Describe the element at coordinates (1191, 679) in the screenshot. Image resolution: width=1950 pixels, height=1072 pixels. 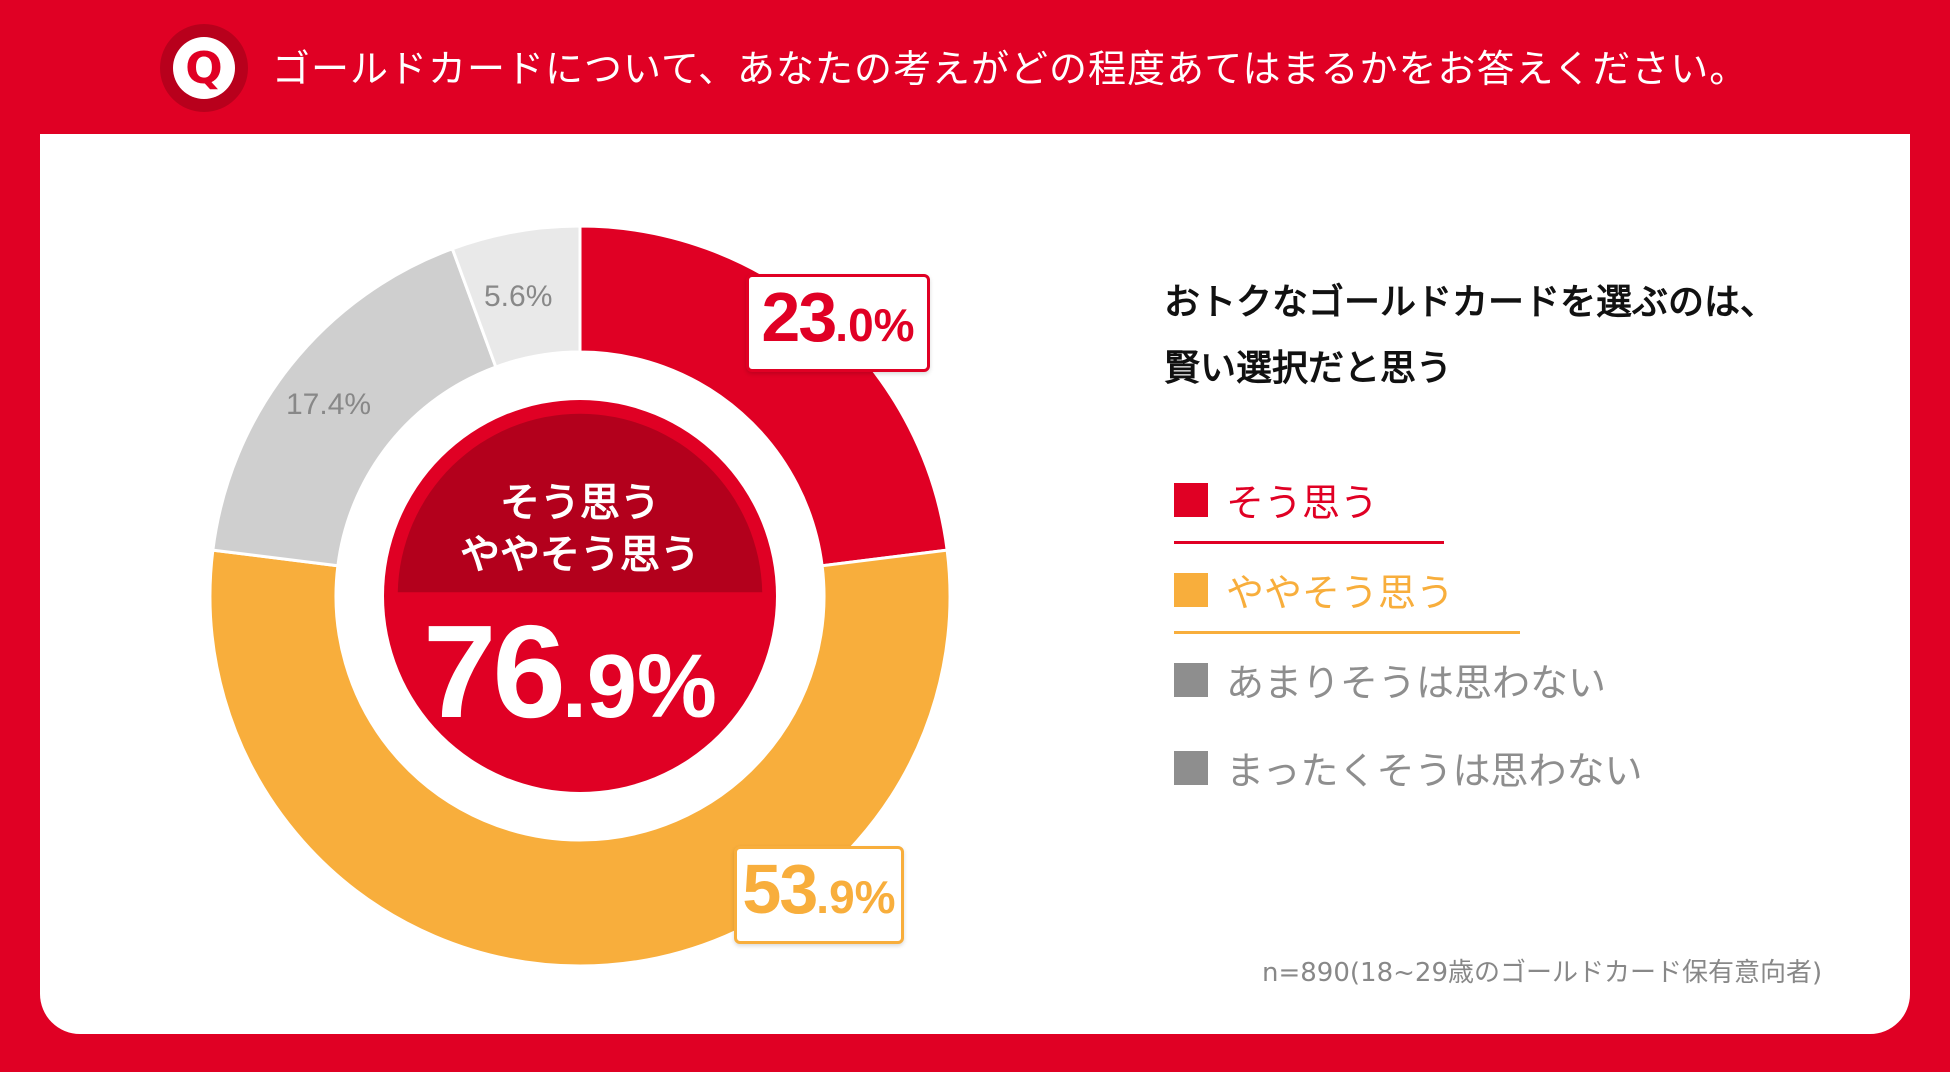
I see `legend-swatch-gray` at that location.